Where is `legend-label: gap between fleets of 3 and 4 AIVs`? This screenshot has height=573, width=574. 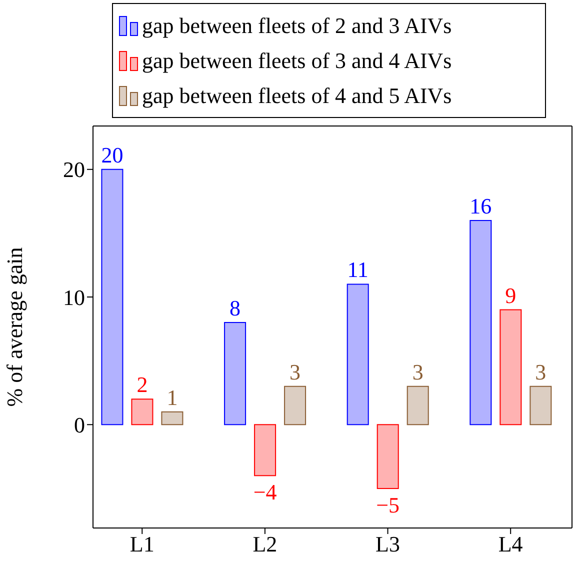 legend-label: gap between fleets of 3 and 4 AIVs is located at coordinates (297, 61).